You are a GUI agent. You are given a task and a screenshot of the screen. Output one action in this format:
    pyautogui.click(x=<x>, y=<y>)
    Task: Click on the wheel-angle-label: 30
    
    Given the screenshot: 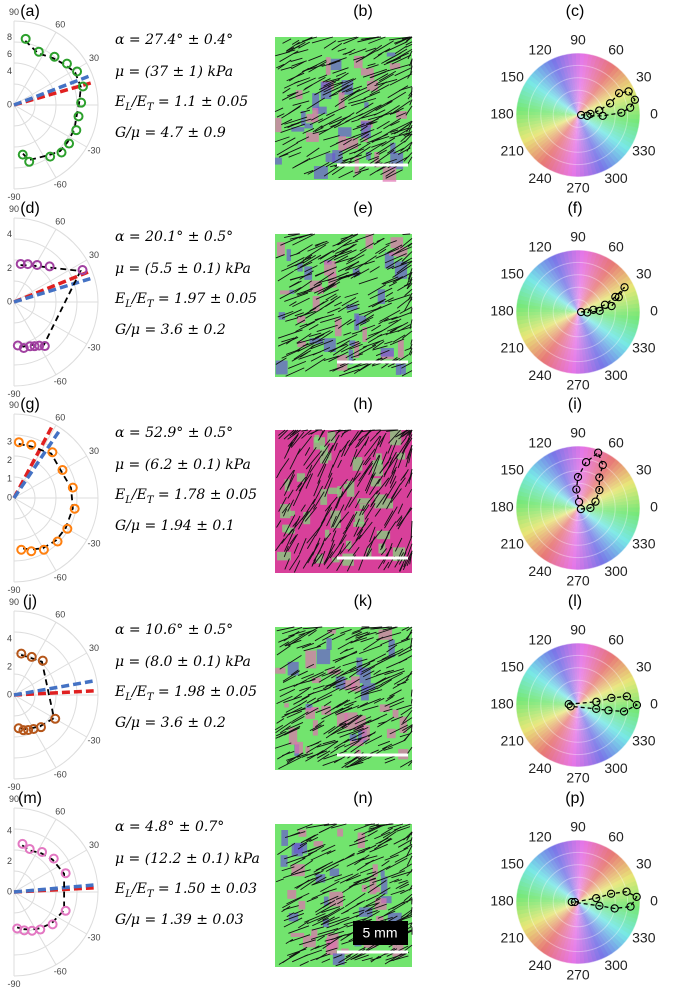 What is the action you would take?
    pyautogui.click(x=644, y=274)
    